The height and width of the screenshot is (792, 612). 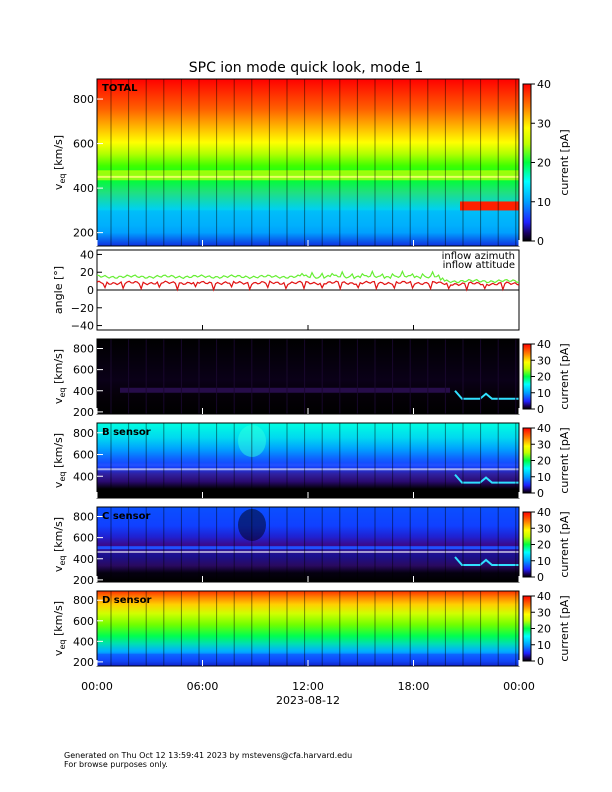 I want to click on colorbar-4-label: current [pA], so click(x=564, y=544).